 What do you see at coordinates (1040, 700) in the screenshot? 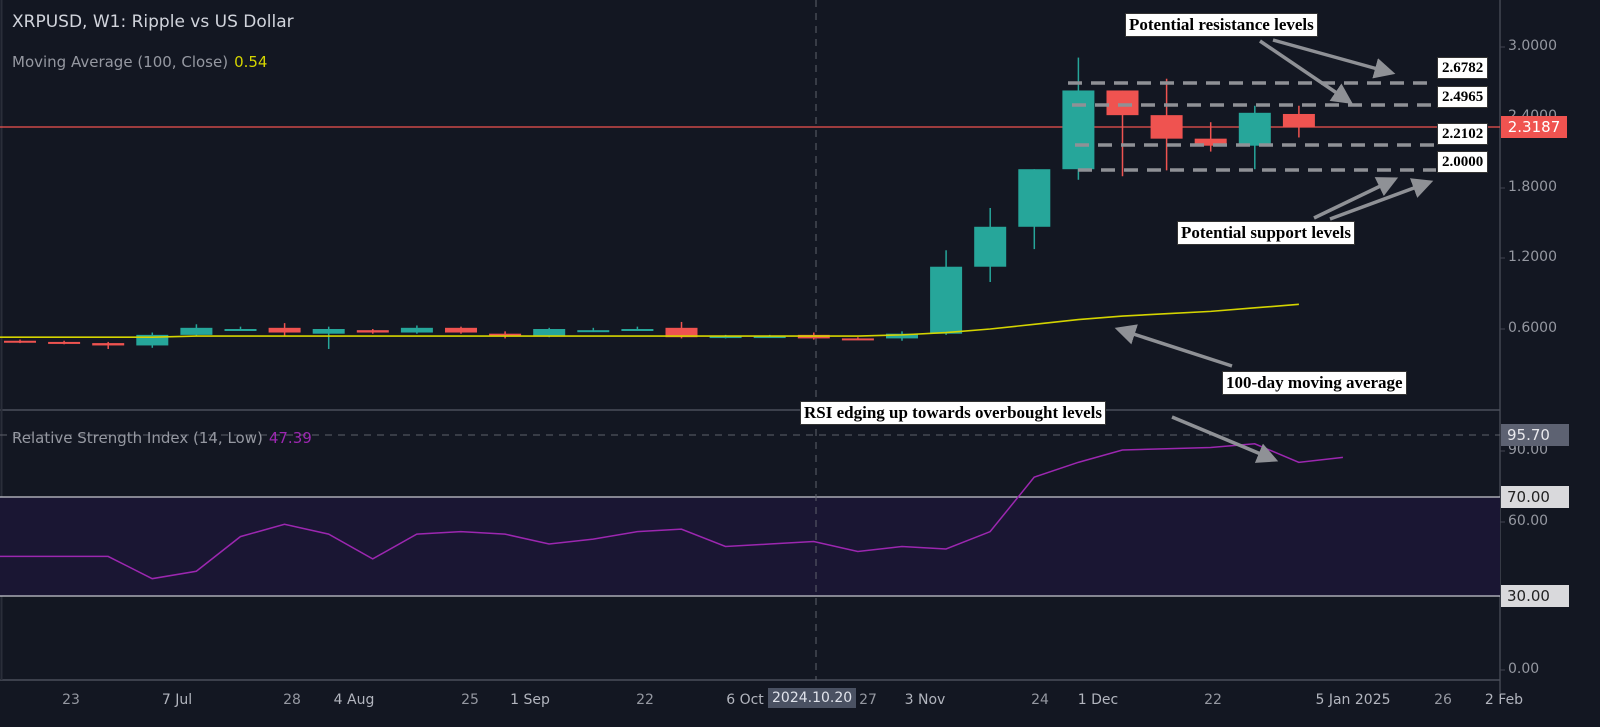
I see `time-axis-label: 24` at bounding box center [1040, 700].